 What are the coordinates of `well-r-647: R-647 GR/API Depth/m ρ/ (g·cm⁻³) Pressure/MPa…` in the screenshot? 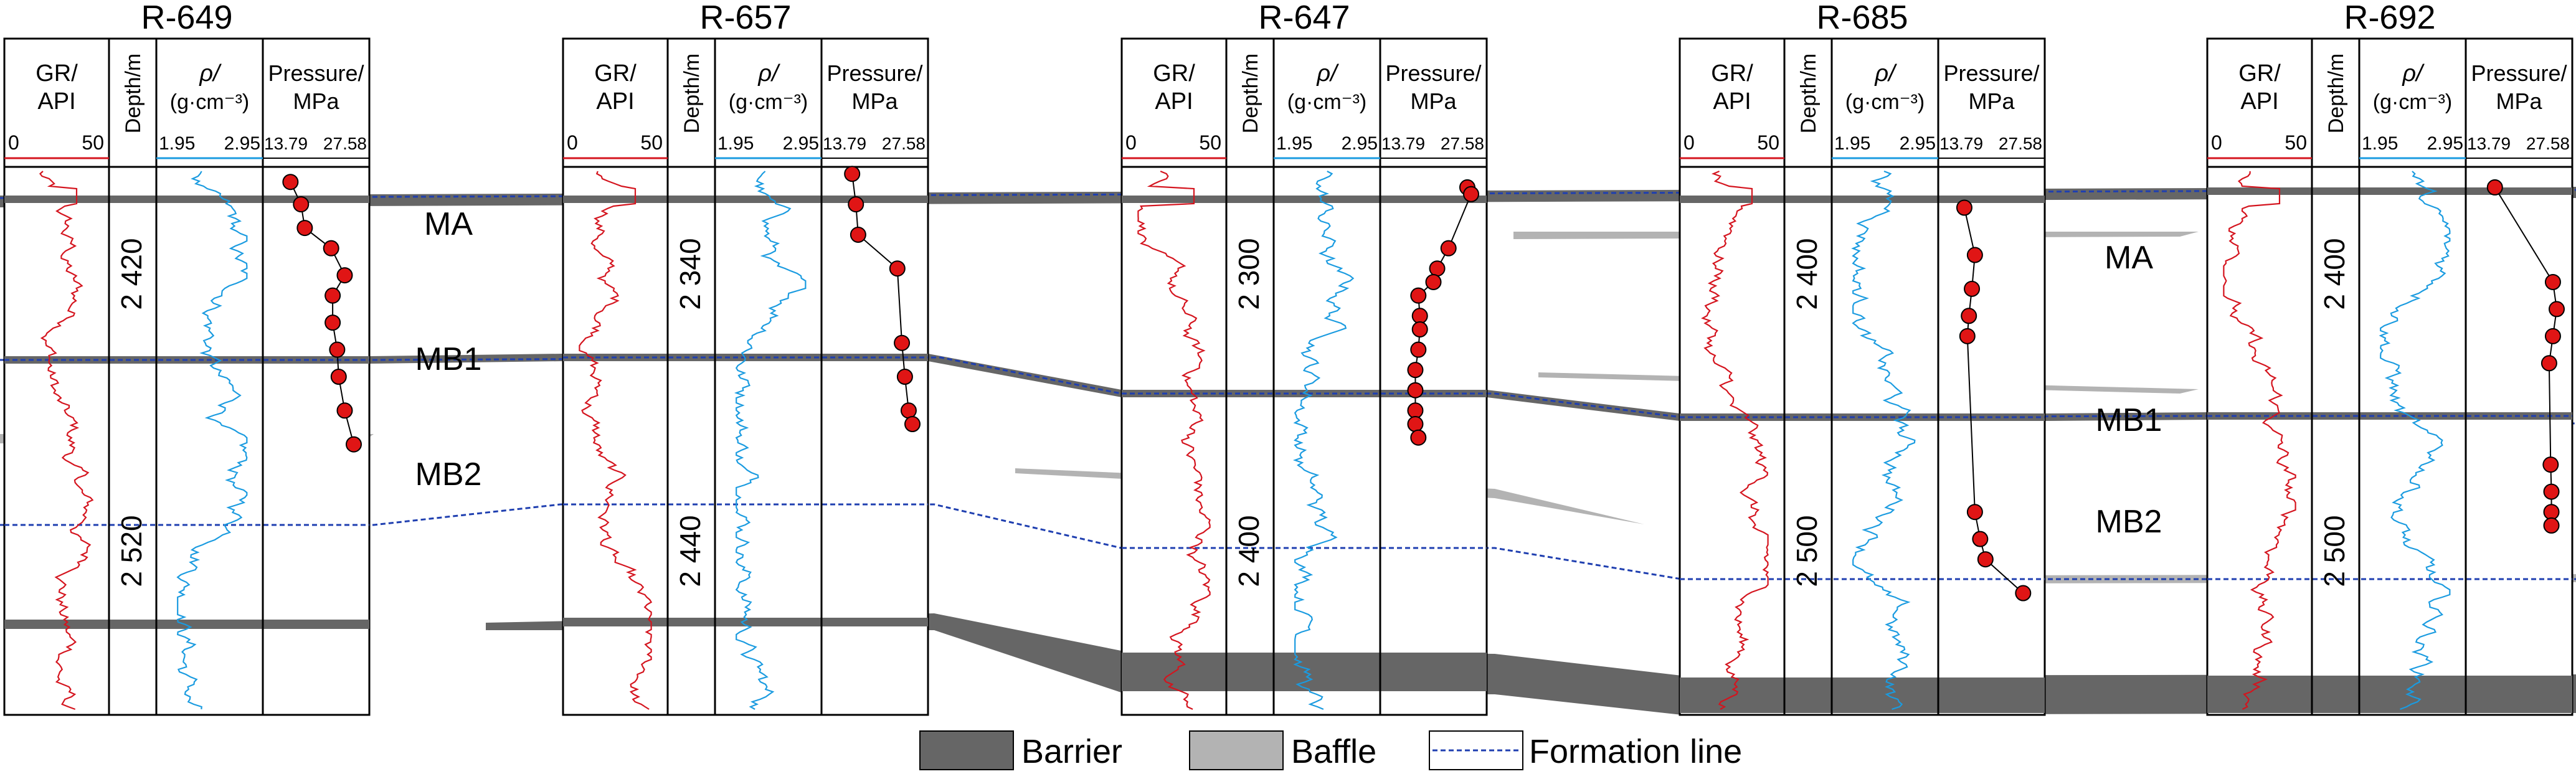 It's located at (1304, 358).